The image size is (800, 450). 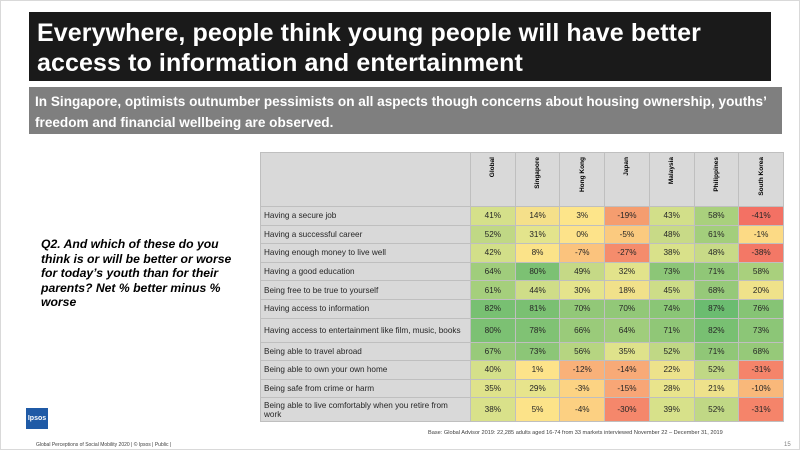 I want to click on value-cell: -19%, so click(x=627, y=216).